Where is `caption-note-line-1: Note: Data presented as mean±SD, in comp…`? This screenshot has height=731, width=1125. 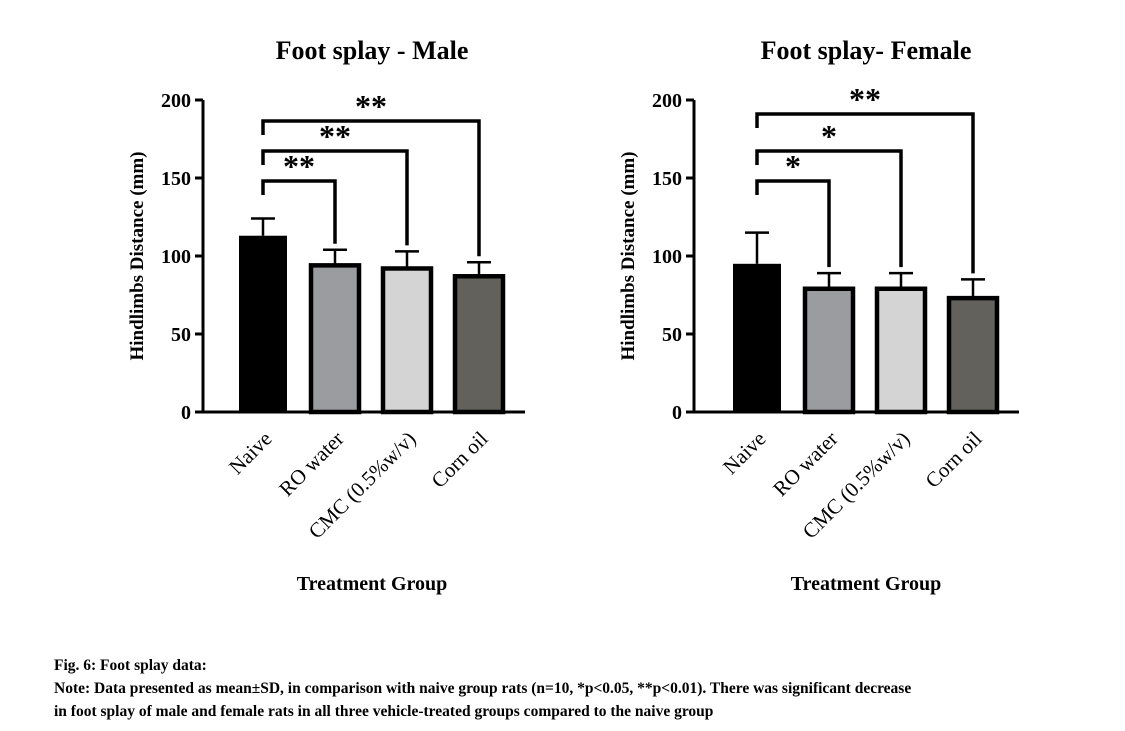 caption-note-line-1: Note: Data presented as mean±SD, in comp… is located at coordinates (483, 688).